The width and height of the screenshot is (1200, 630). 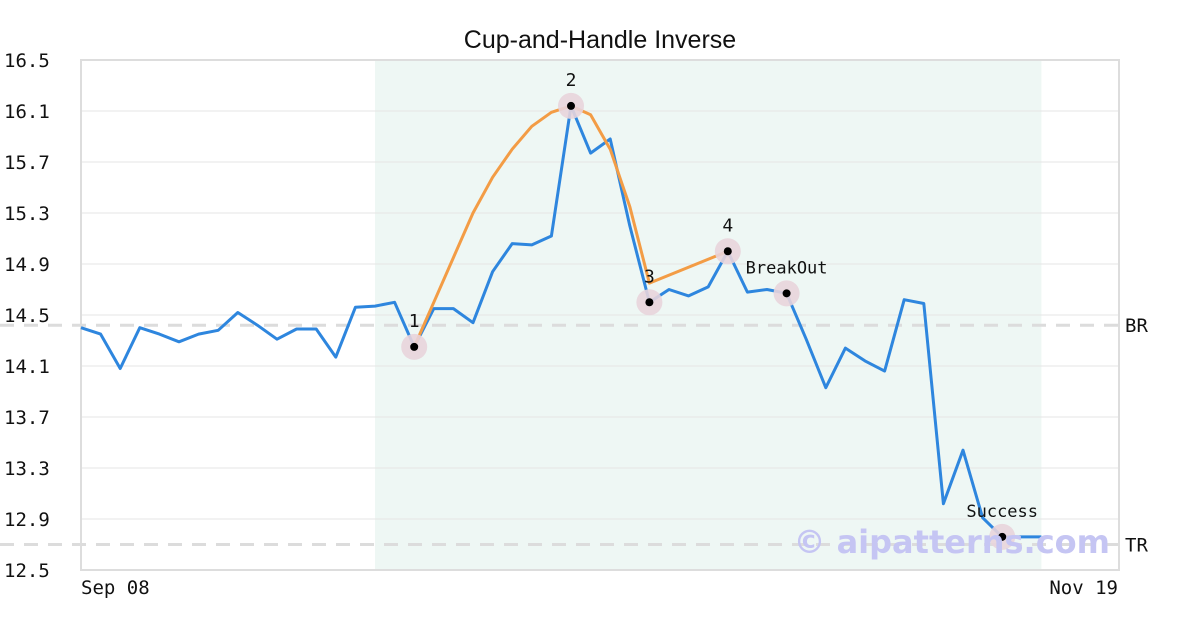 What do you see at coordinates (27, 61) in the screenshot?
I see `y-tick-label: 16.5` at bounding box center [27, 61].